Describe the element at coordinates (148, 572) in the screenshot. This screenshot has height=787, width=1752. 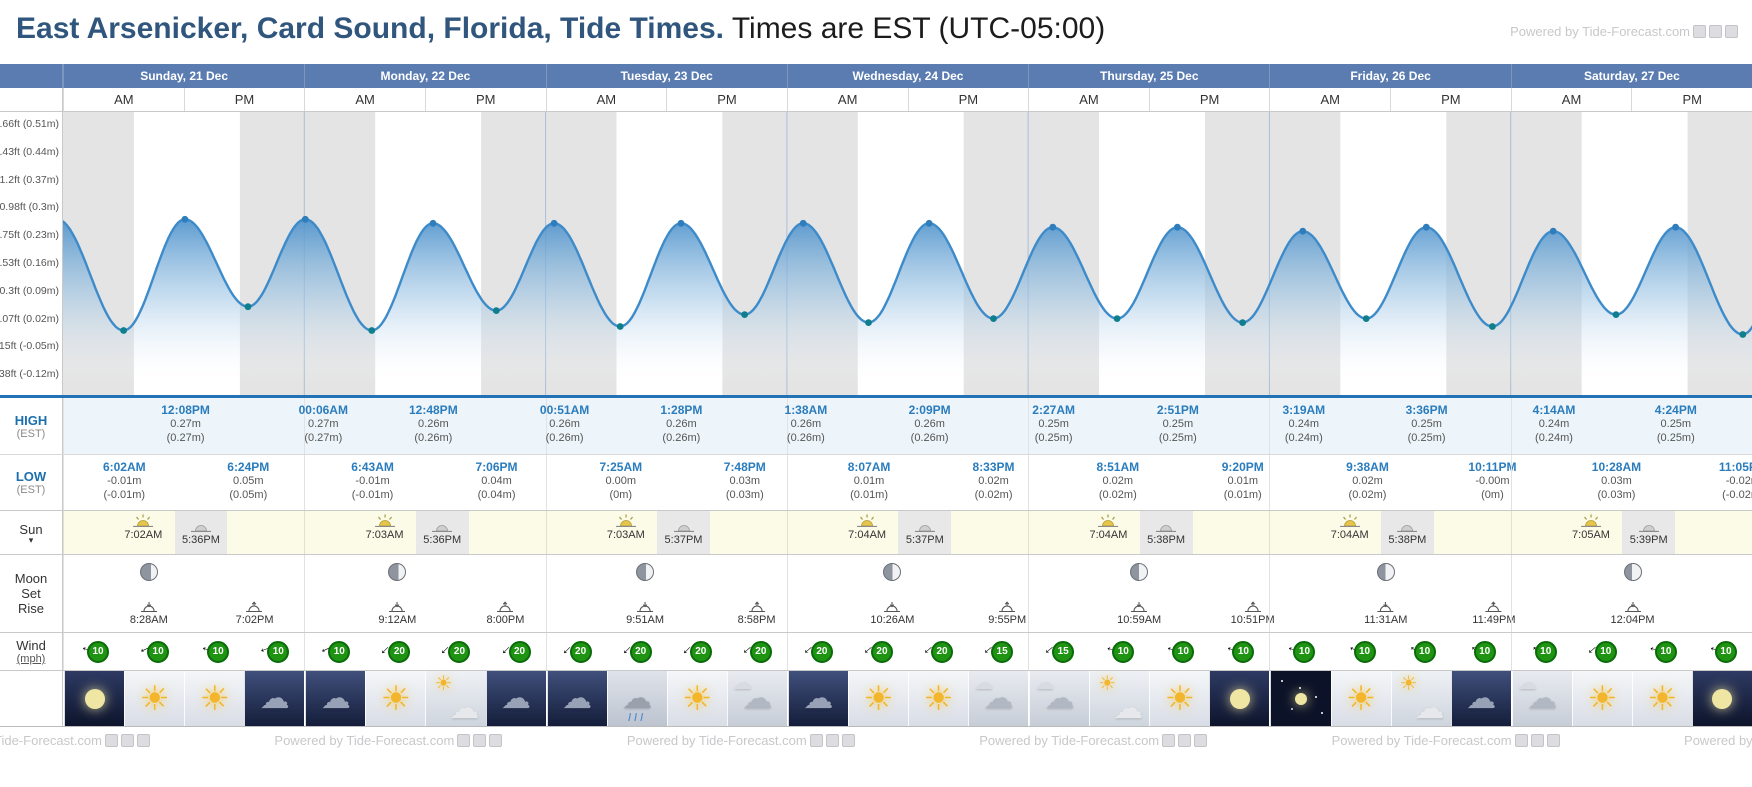
I see `moon-phase-icon` at that location.